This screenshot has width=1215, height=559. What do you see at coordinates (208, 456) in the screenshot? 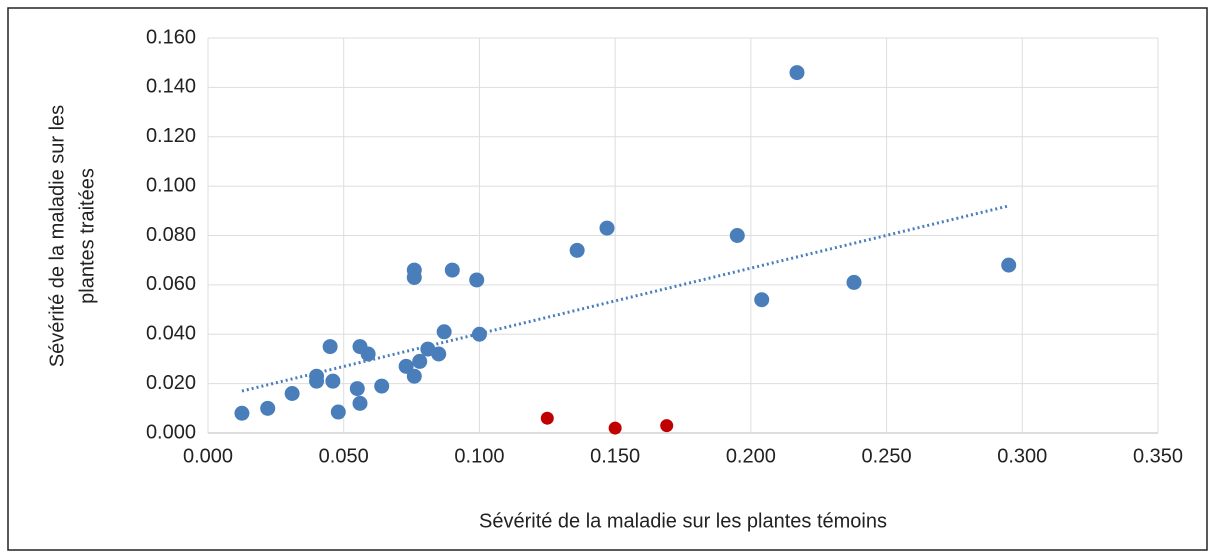
I see `x-tick-label: 0.000` at bounding box center [208, 456].